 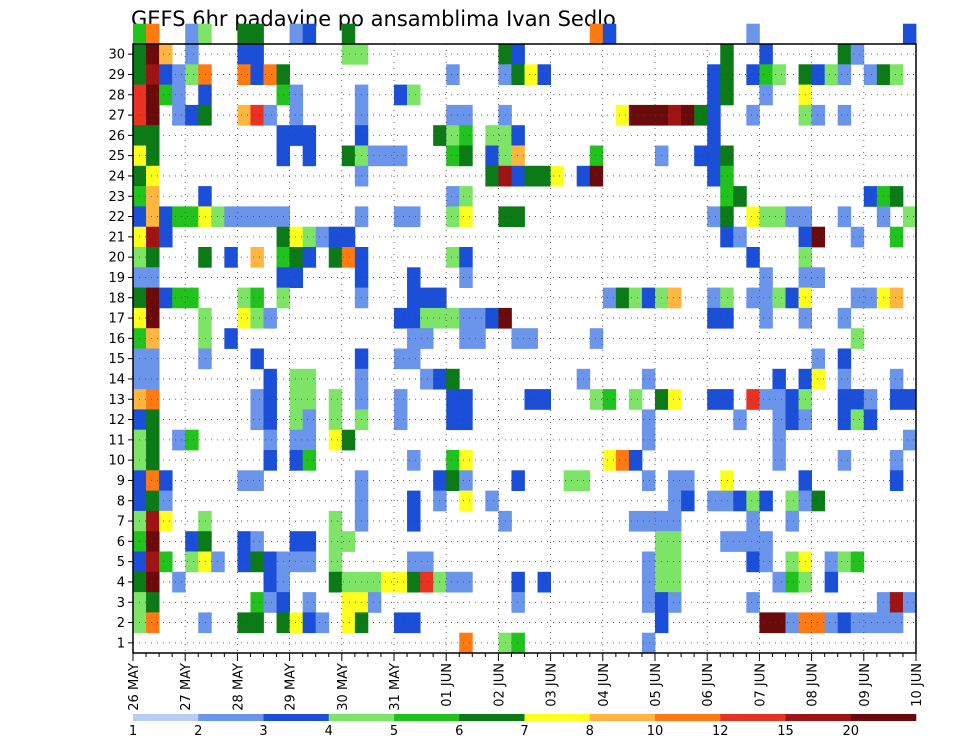 What do you see at coordinates (291, 687) in the screenshot?
I see `x-tick-label: 29 MAY` at bounding box center [291, 687].